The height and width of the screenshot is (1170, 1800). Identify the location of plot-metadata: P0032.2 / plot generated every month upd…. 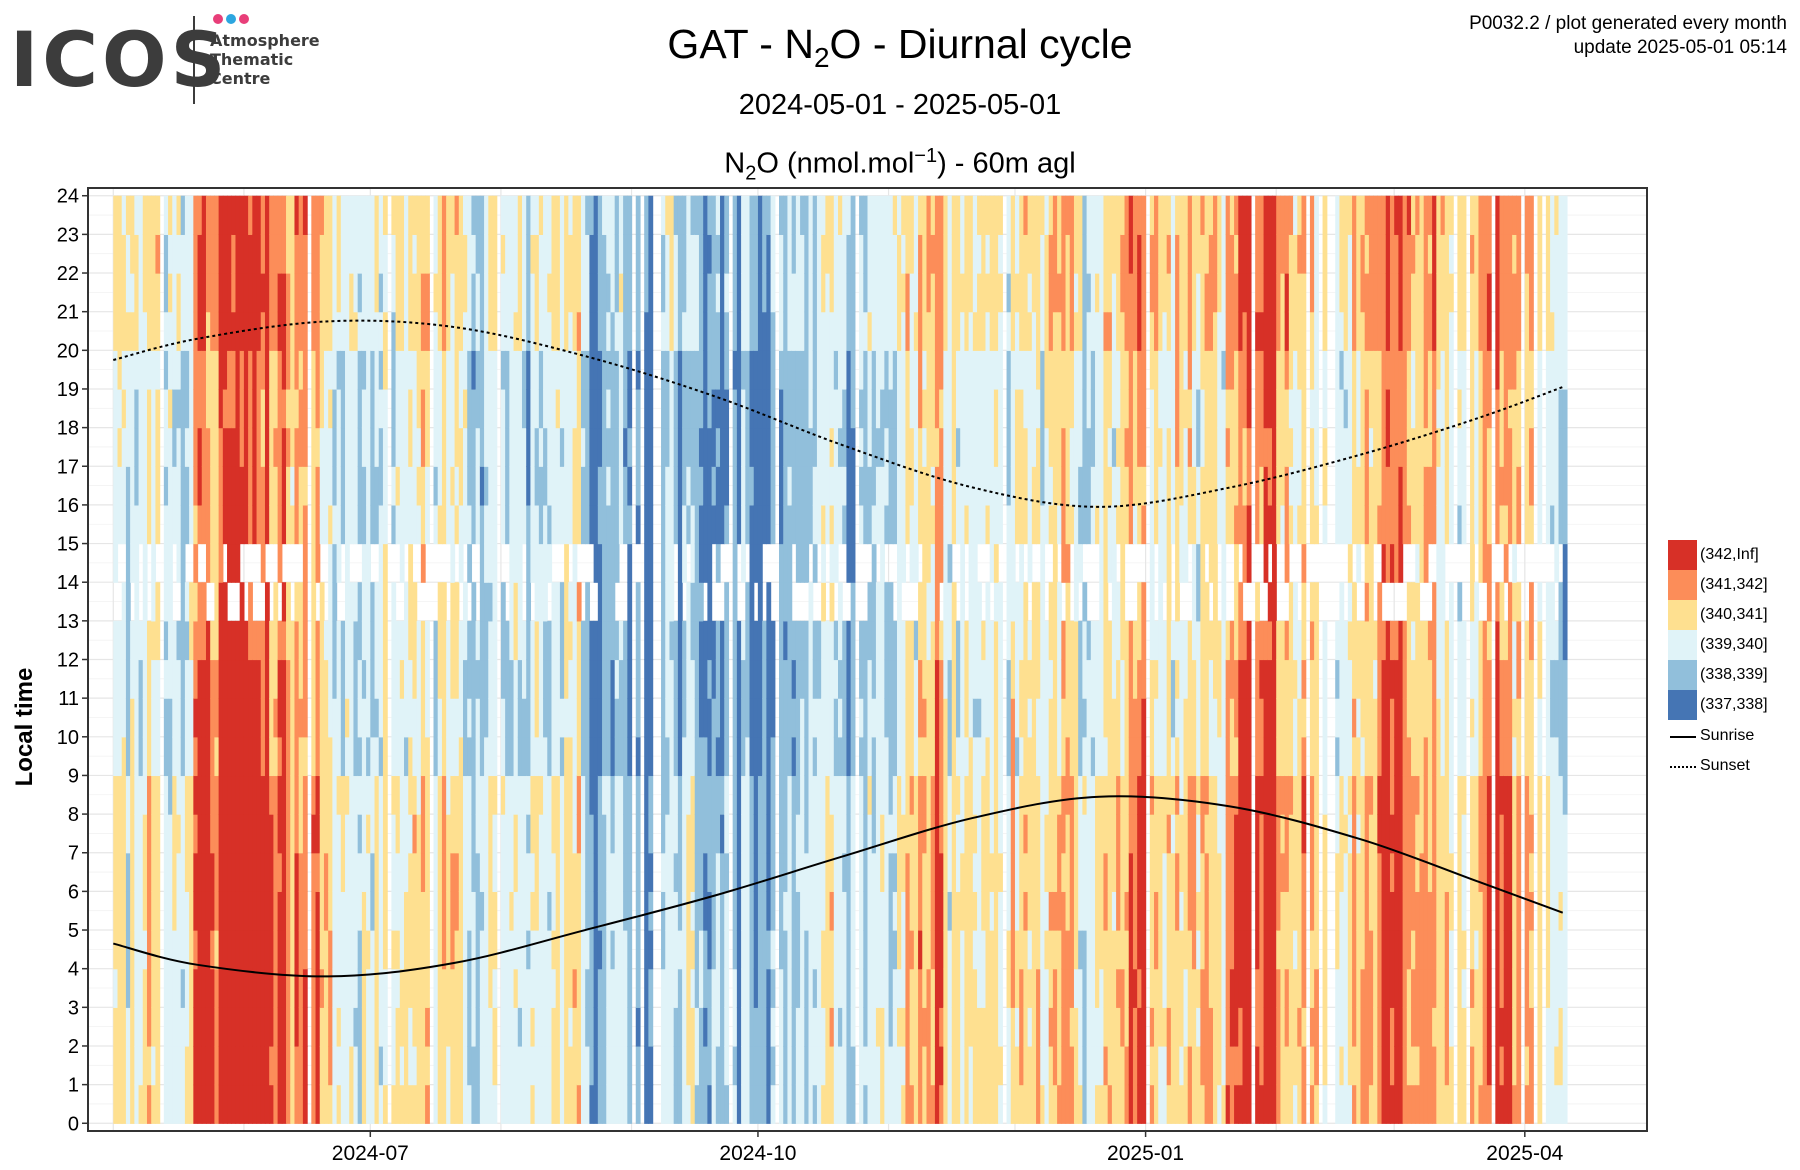
(1628, 36).